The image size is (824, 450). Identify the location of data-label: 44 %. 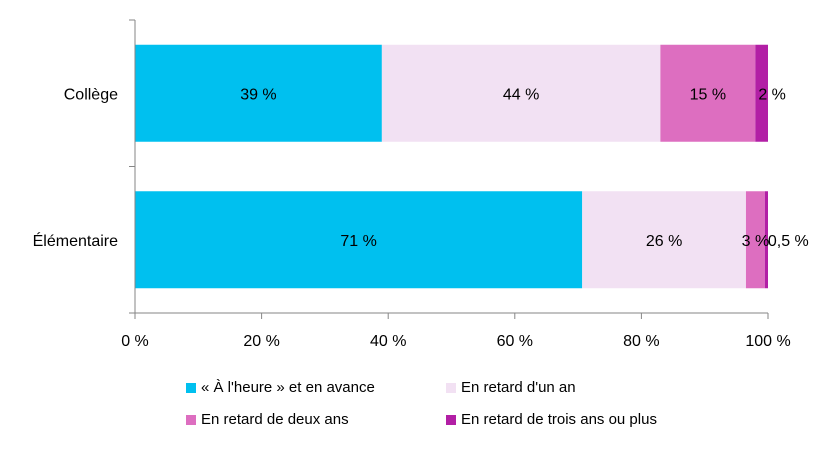
(521, 94).